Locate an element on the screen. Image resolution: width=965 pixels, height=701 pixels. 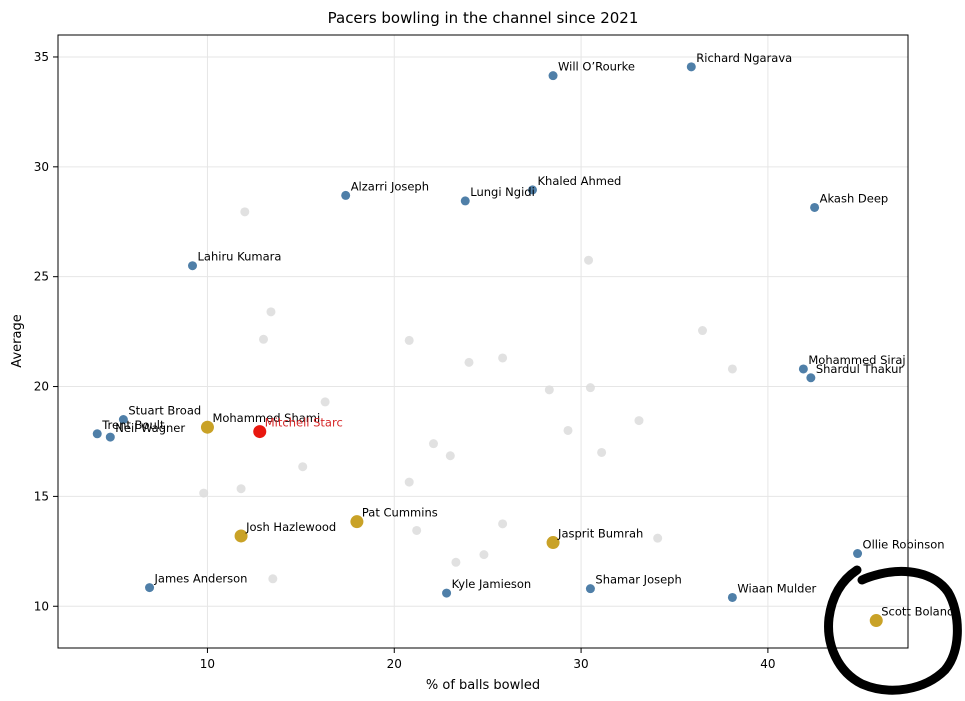
point-label: Will O’Rourke is located at coordinates (596, 67).